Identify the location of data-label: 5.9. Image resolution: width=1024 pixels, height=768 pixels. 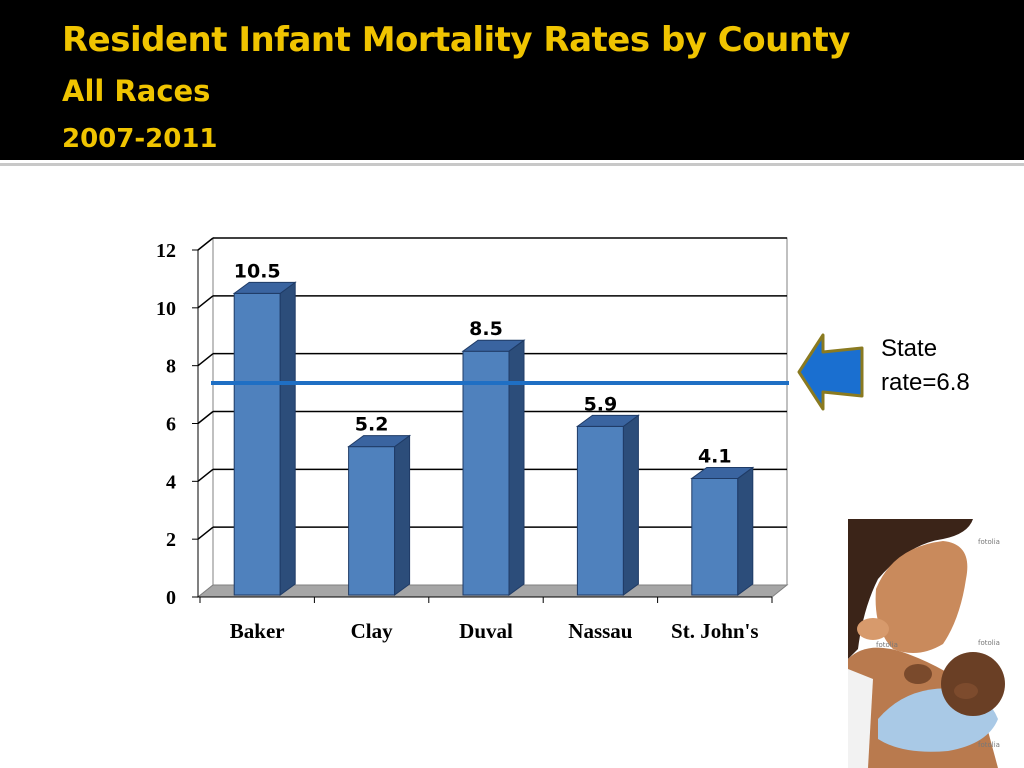
(601, 404).